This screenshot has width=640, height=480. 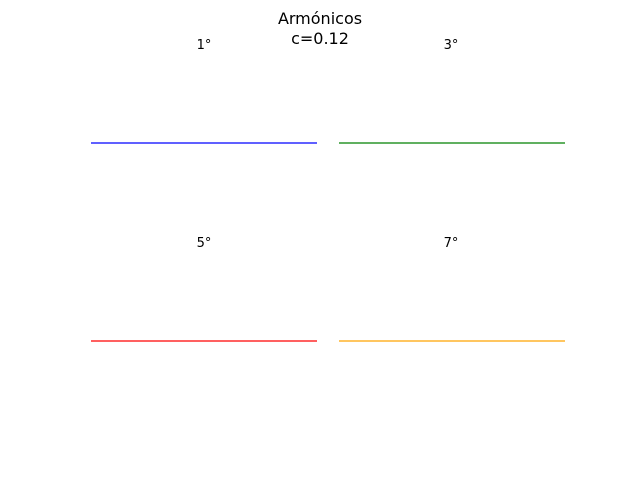 What do you see at coordinates (452, 91) in the screenshot?
I see `subplot-2: 3°` at bounding box center [452, 91].